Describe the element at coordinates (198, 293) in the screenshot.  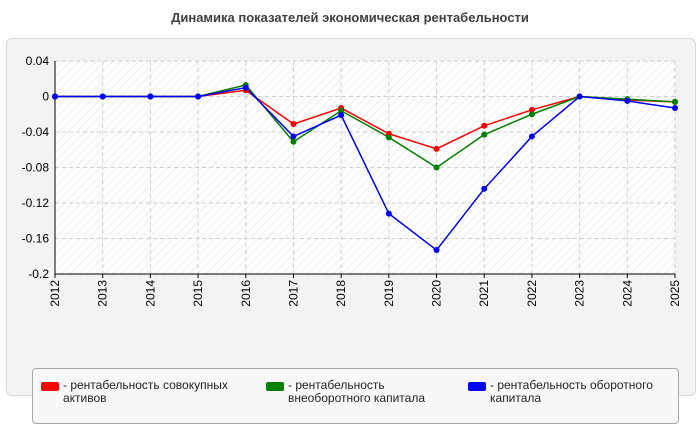
I see `x-tick-label: 2015` at that location.